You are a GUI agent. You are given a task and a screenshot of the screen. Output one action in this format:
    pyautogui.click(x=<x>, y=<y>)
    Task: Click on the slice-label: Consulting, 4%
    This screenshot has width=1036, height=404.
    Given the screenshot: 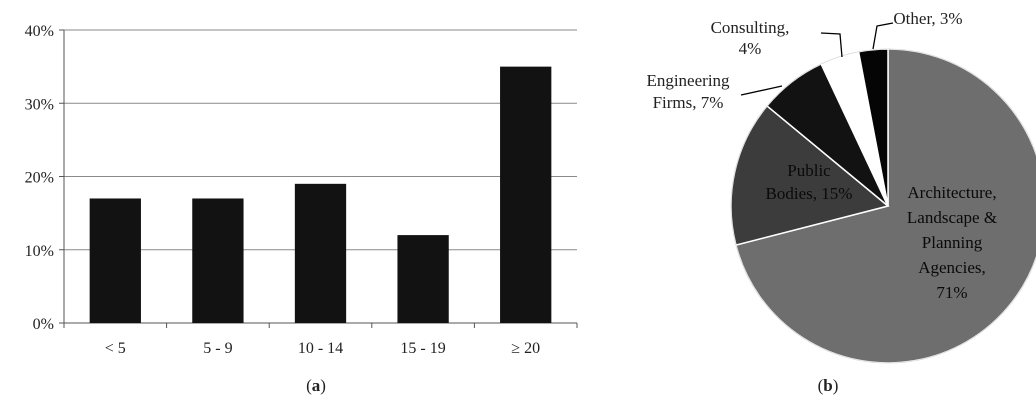 What is the action you would take?
    pyautogui.click(x=750, y=38)
    